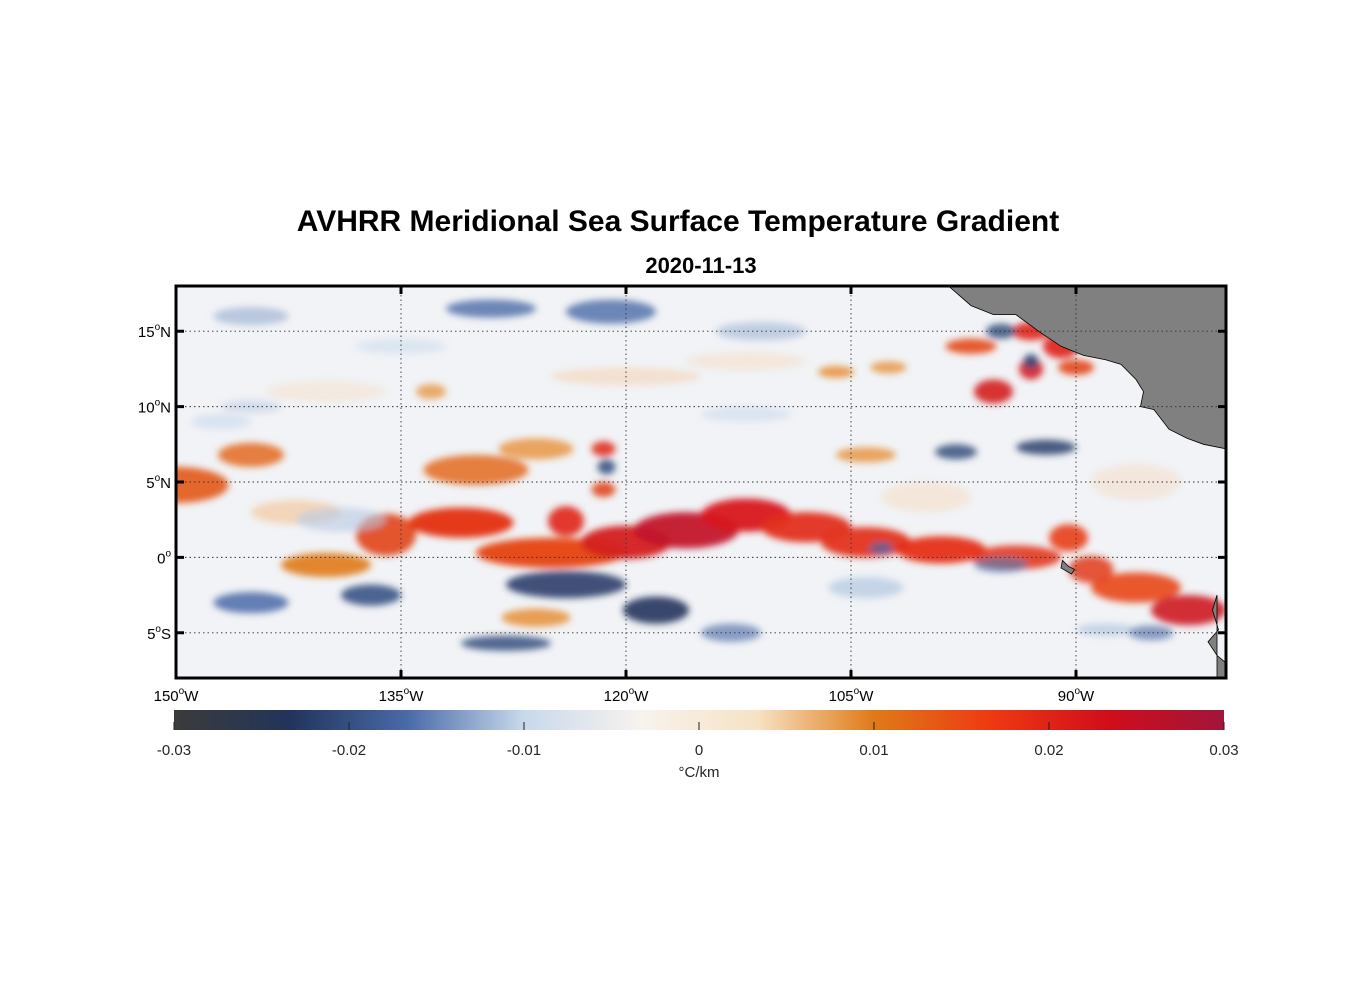 This screenshot has height=1000, width=1356. I want to click on lon-label-90W: 90oW, so click(1076, 695).